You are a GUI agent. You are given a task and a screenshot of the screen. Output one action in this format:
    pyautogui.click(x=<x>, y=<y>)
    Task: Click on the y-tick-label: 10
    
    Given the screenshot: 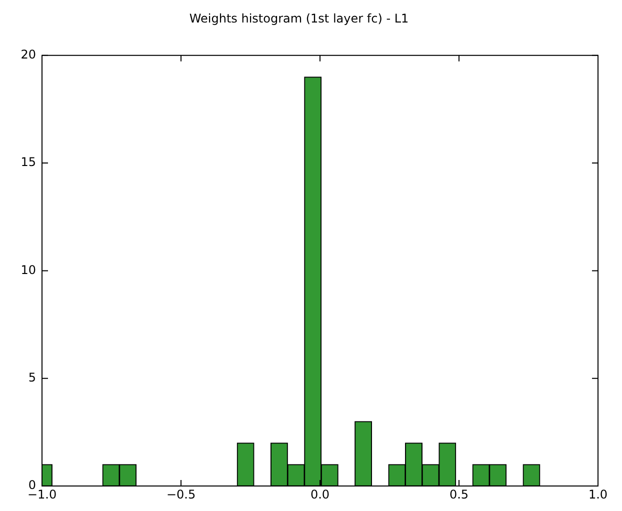 What is the action you would take?
    pyautogui.click(x=28, y=269)
    